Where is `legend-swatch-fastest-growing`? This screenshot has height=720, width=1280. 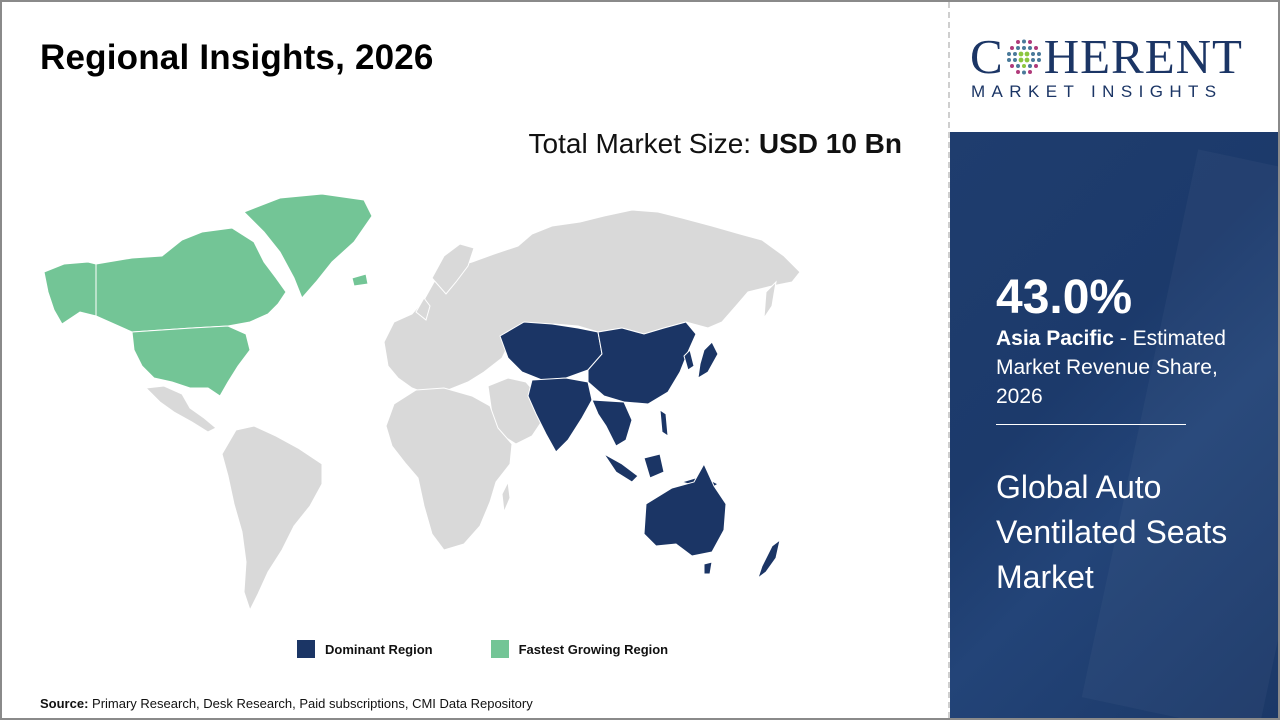
legend-swatch-fastest-growing is located at coordinates (499, 649).